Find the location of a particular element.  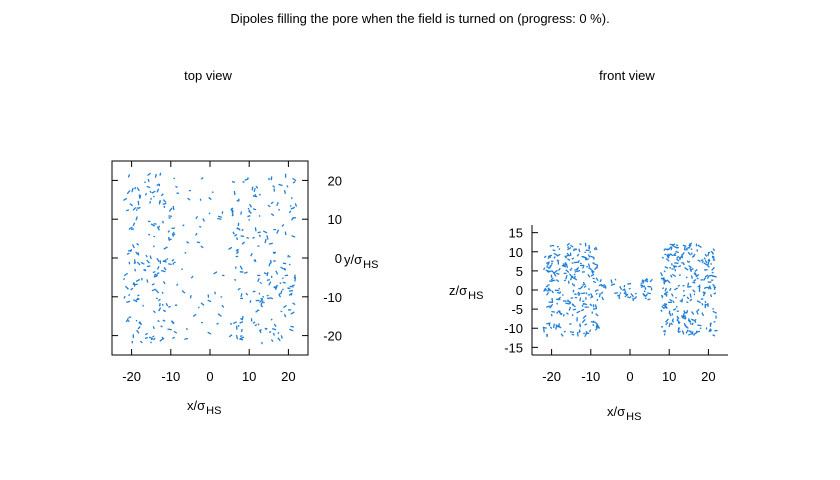

top-view-y-tick-label: -10 is located at coordinates (332, 297).